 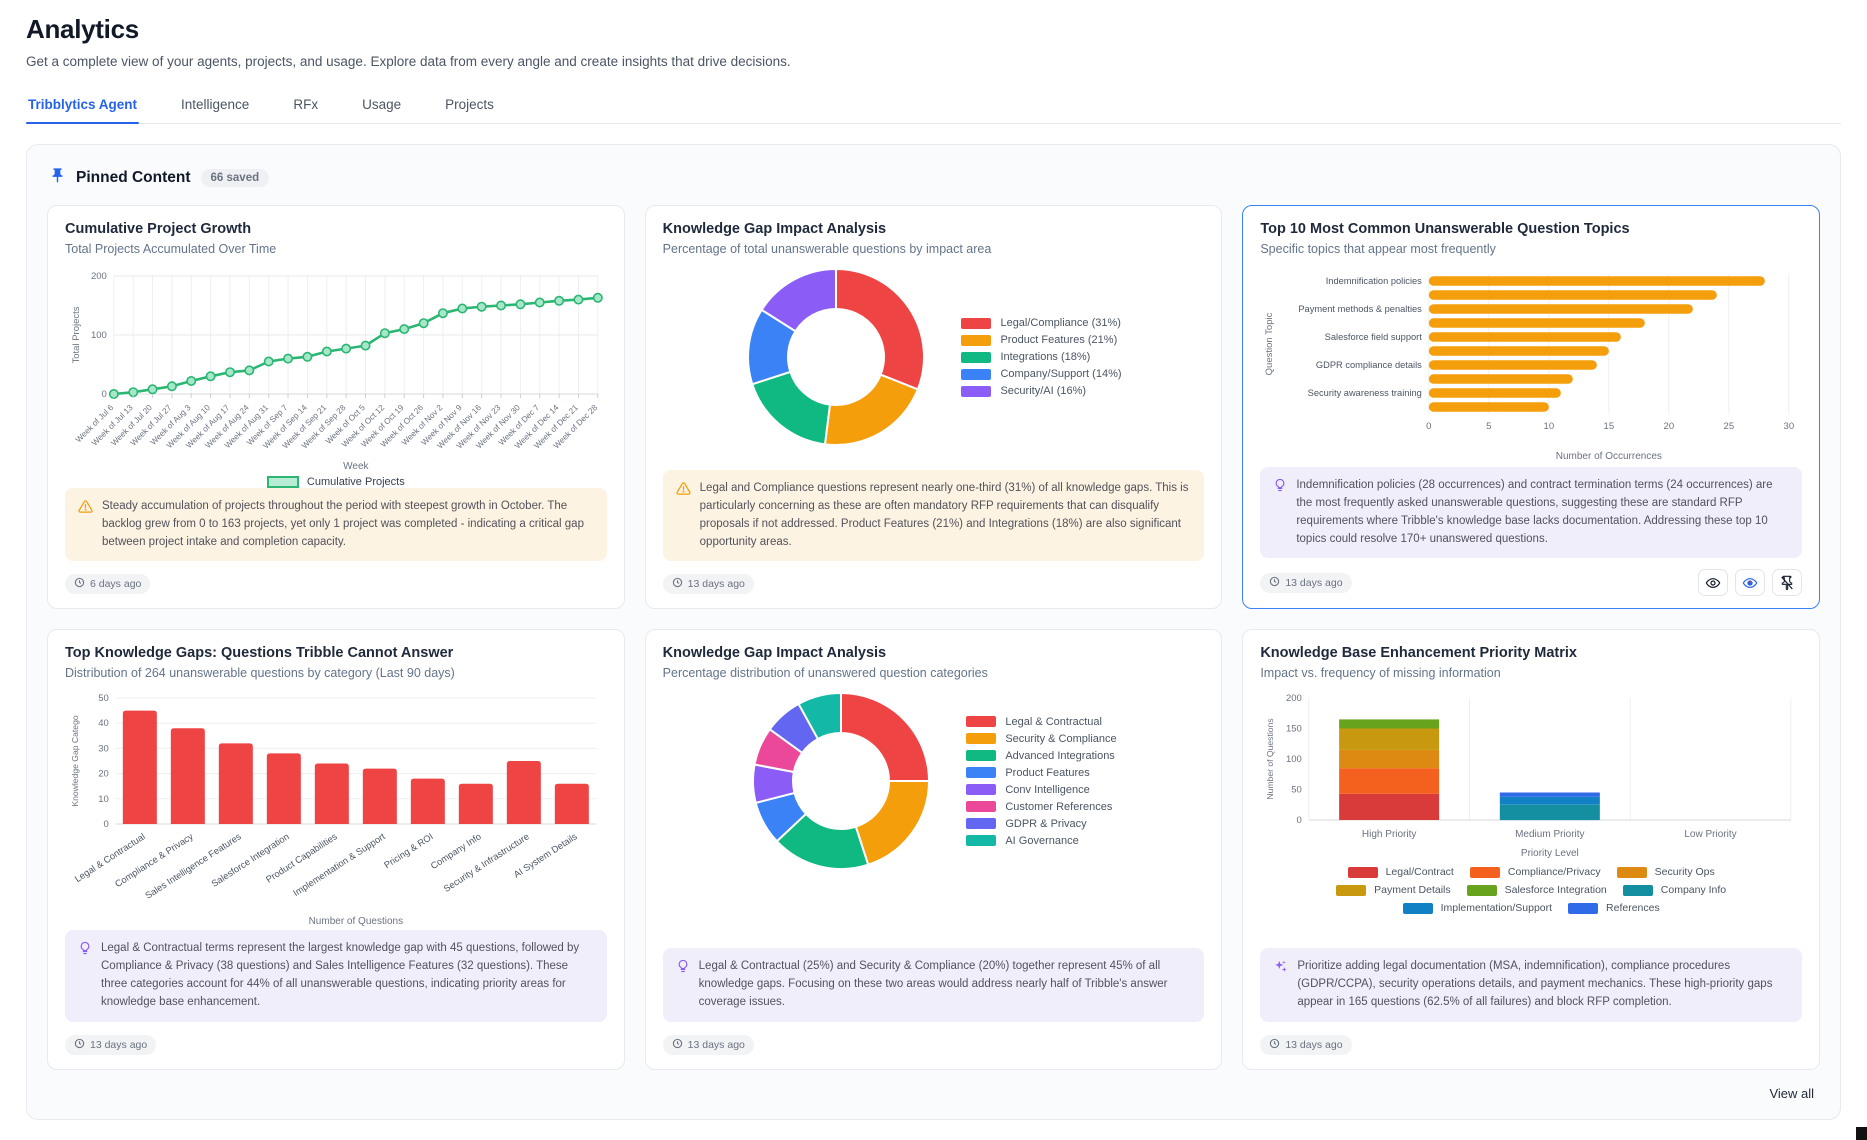 I want to click on legend-item: Customer References, so click(x=1041, y=807).